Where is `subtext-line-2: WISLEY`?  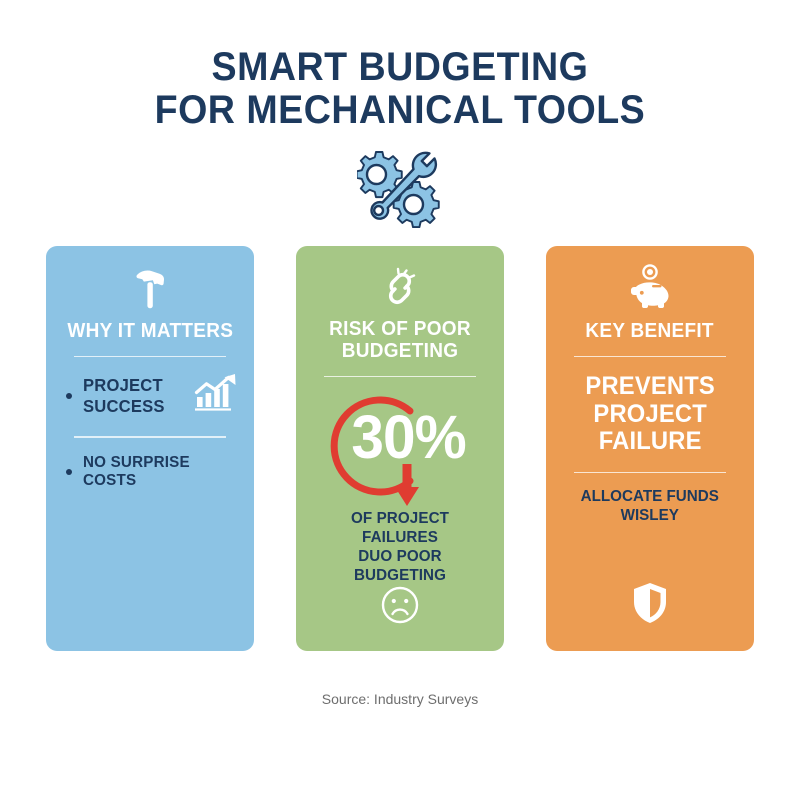 subtext-line-2: WISLEY is located at coordinates (650, 516).